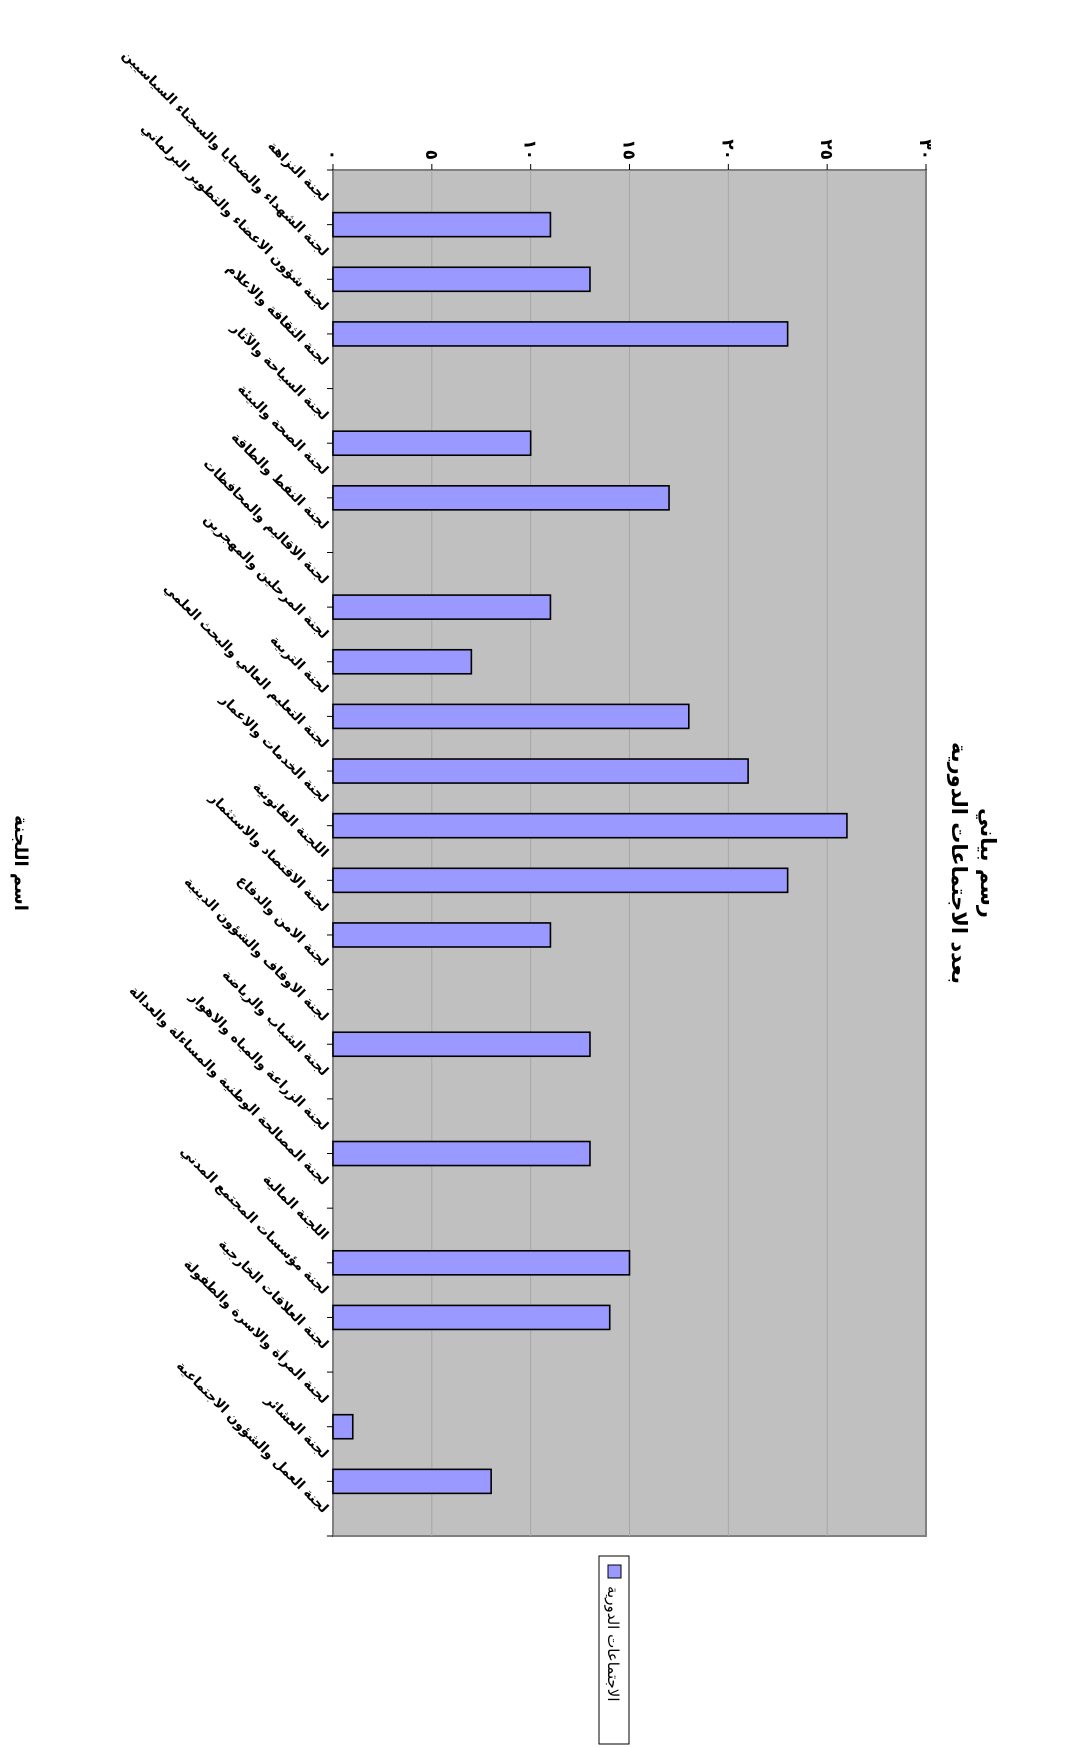 This screenshot has width=1069, height=1747. What do you see at coordinates (727, 149) in the screenshot?
I see `value-tick-label: ٢٠` at bounding box center [727, 149].